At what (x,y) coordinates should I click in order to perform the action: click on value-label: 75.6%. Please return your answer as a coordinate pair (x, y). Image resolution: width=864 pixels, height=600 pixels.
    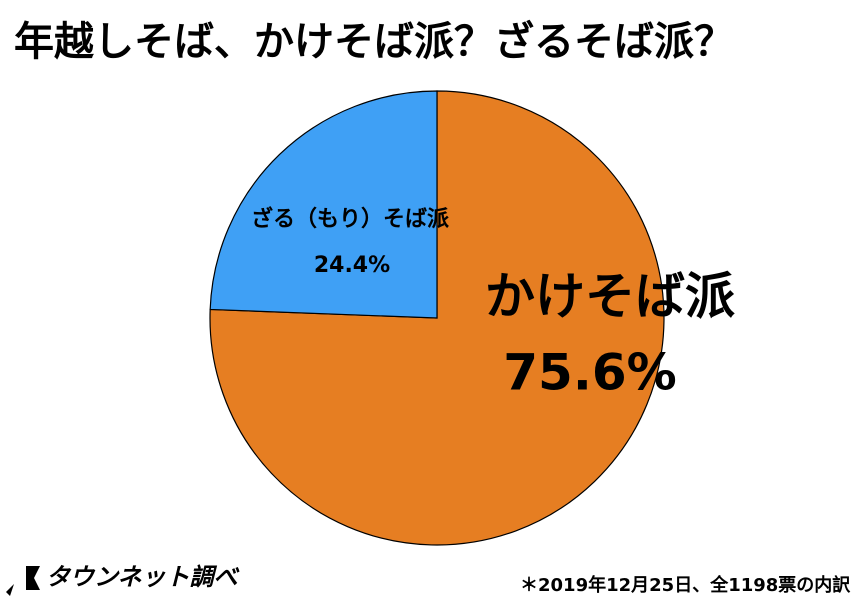
    Looking at the image, I should click on (589, 373).